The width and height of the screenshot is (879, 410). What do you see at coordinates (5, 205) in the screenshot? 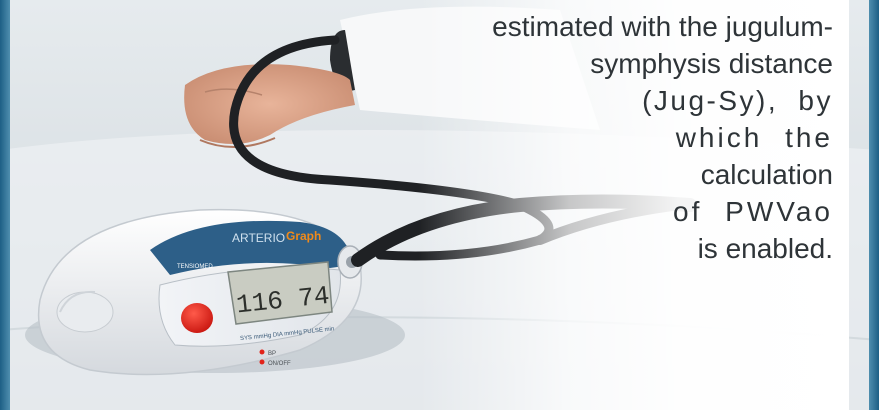
I see `frame-edge-left` at bounding box center [5, 205].